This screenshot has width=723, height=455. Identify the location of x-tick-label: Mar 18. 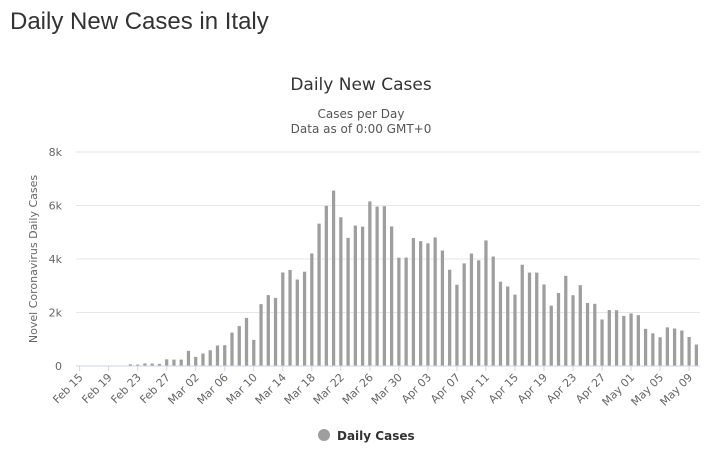
(300, 389).